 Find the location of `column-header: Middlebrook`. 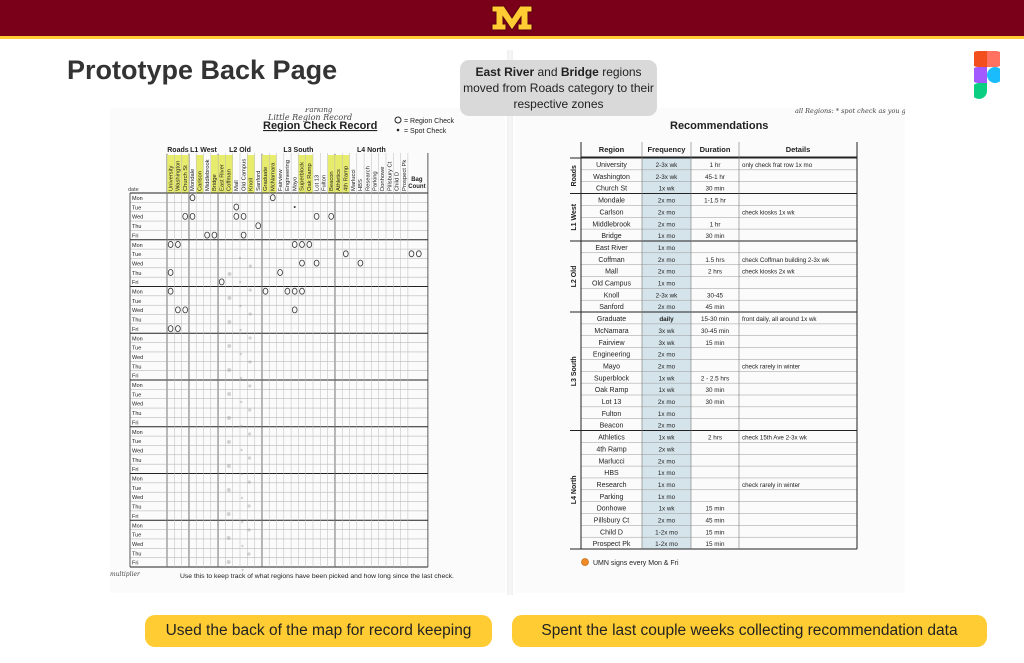

column-header: Middlebrook is located at coordinates (208, 175).